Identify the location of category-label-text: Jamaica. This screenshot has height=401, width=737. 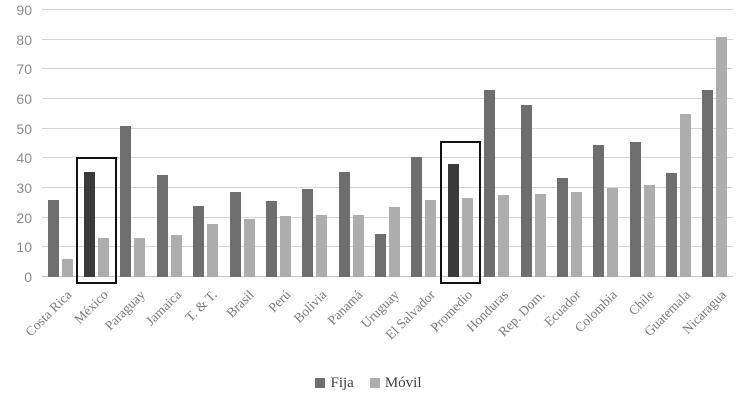
(163, 308).